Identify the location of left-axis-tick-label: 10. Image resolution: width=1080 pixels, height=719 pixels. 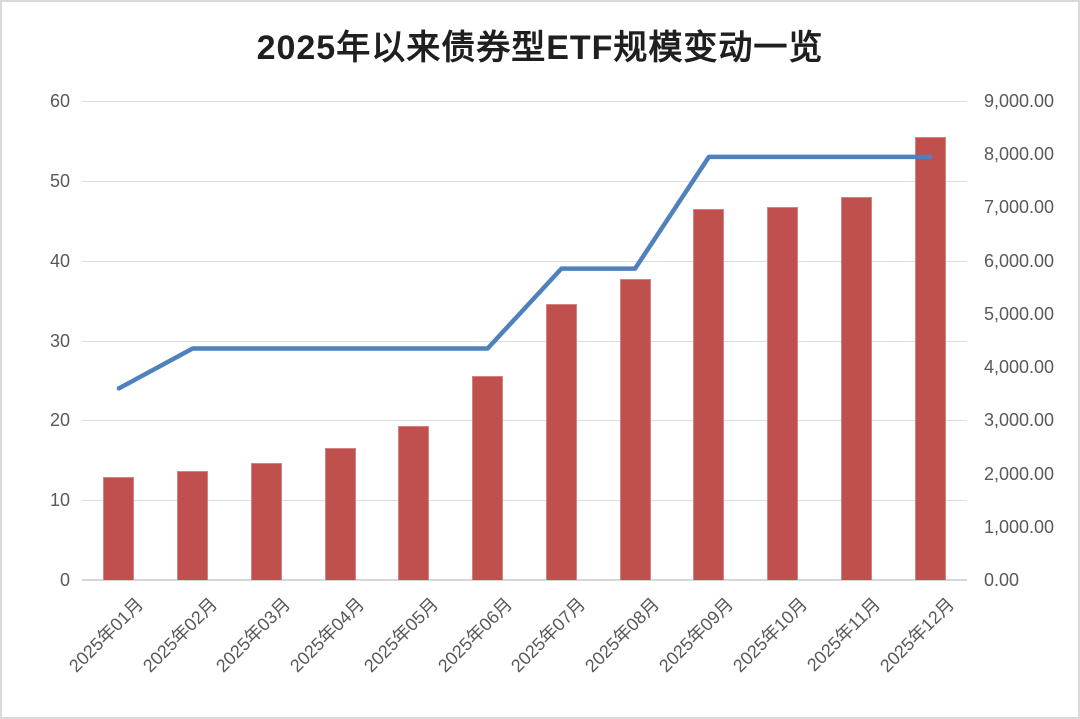
(59, 500).